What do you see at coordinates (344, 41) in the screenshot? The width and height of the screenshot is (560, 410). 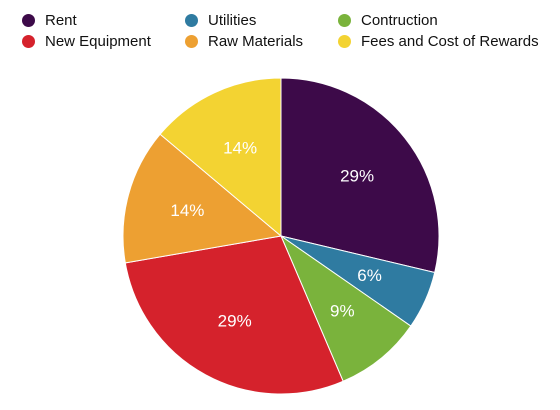 I see `legend-swatch-fees-and-cost-of-rewards` at bounding box center [344, 41].